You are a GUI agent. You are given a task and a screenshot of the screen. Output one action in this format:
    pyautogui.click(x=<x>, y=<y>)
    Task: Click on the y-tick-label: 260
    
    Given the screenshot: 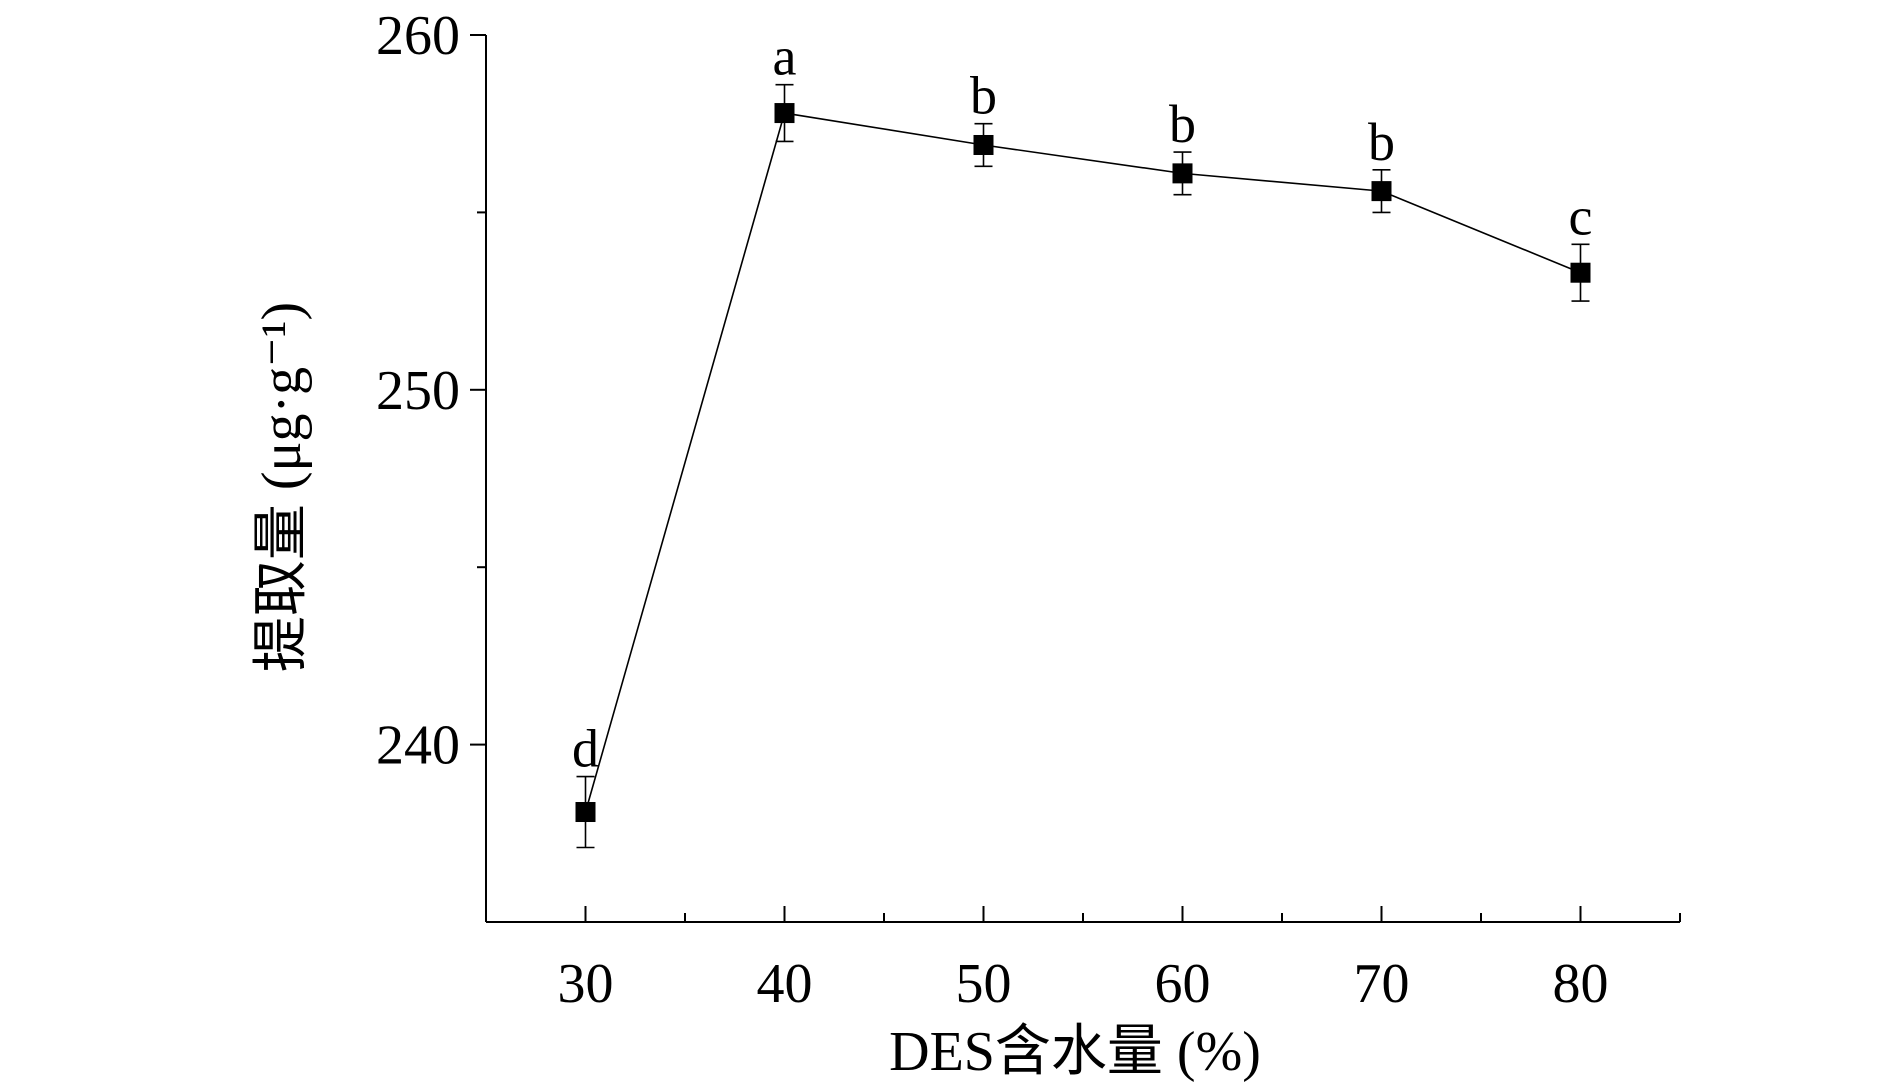 What is the action you would take?
    pyautogui.click(x=418, y=36)
    